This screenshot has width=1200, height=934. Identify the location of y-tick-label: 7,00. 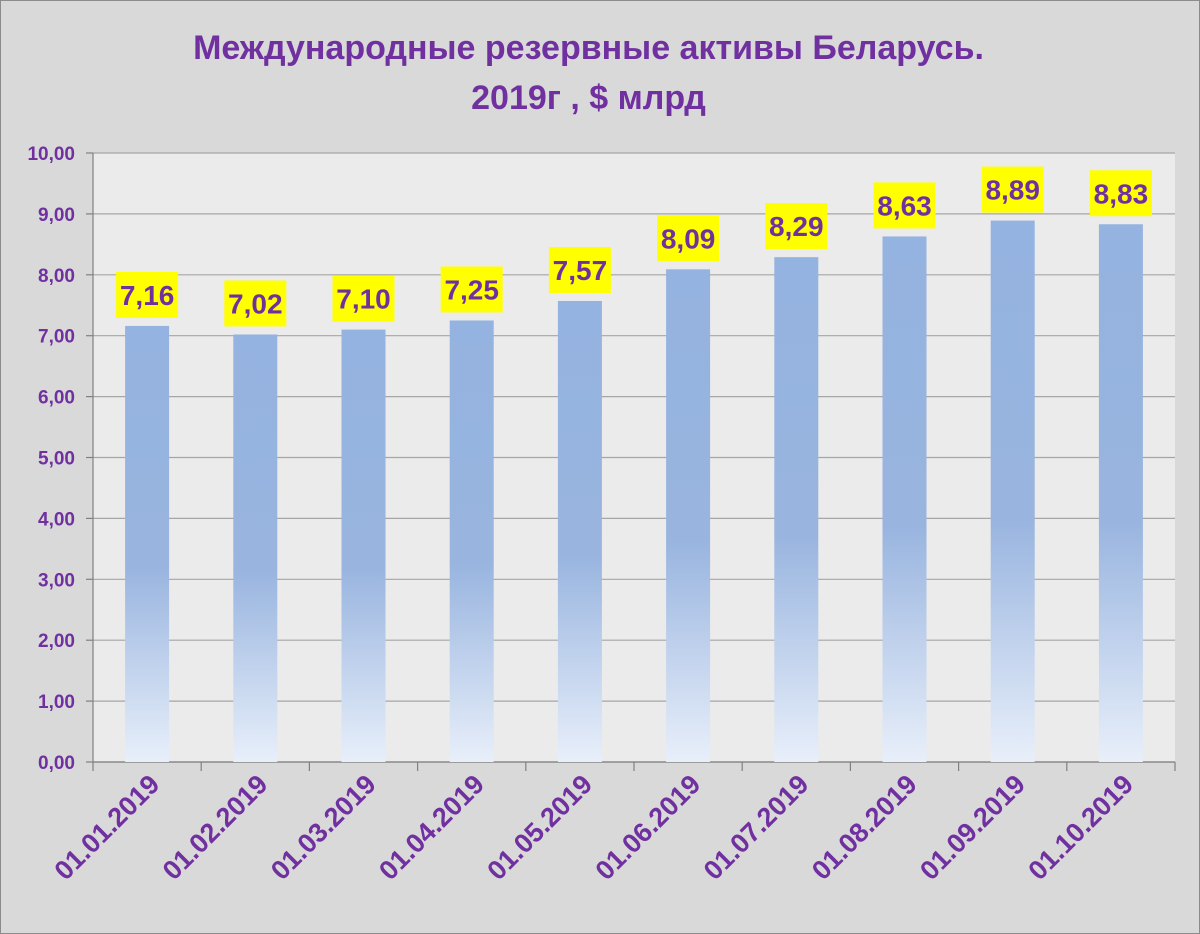
(56, 337).